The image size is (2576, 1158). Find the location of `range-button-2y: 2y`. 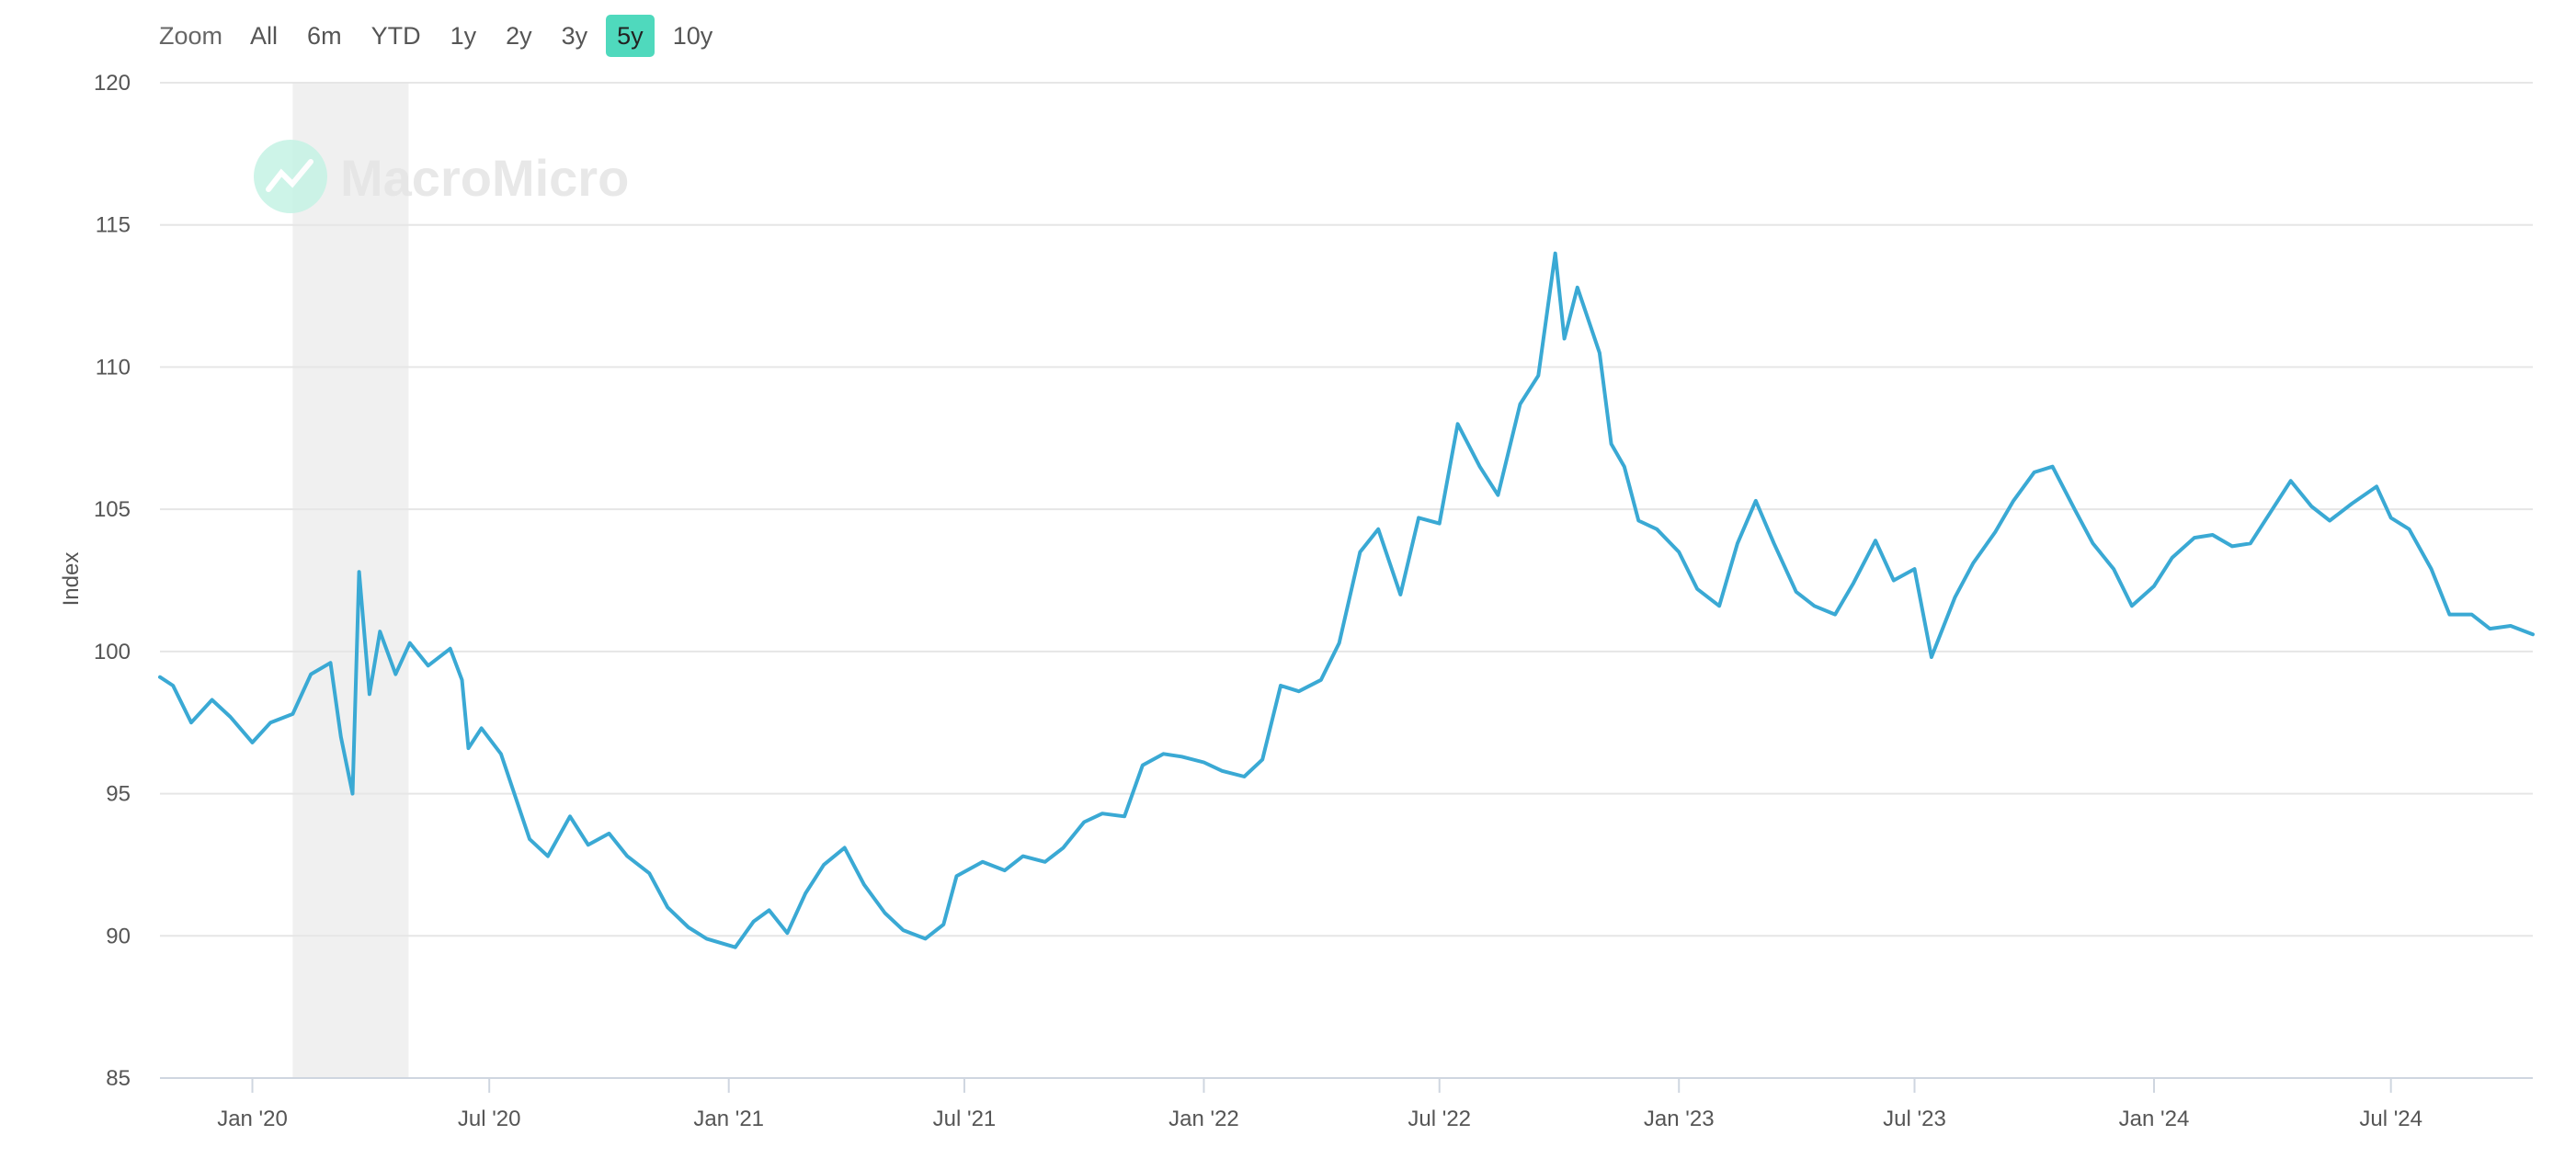

range-button-2y: 2y is located at coordinates (519, 36).